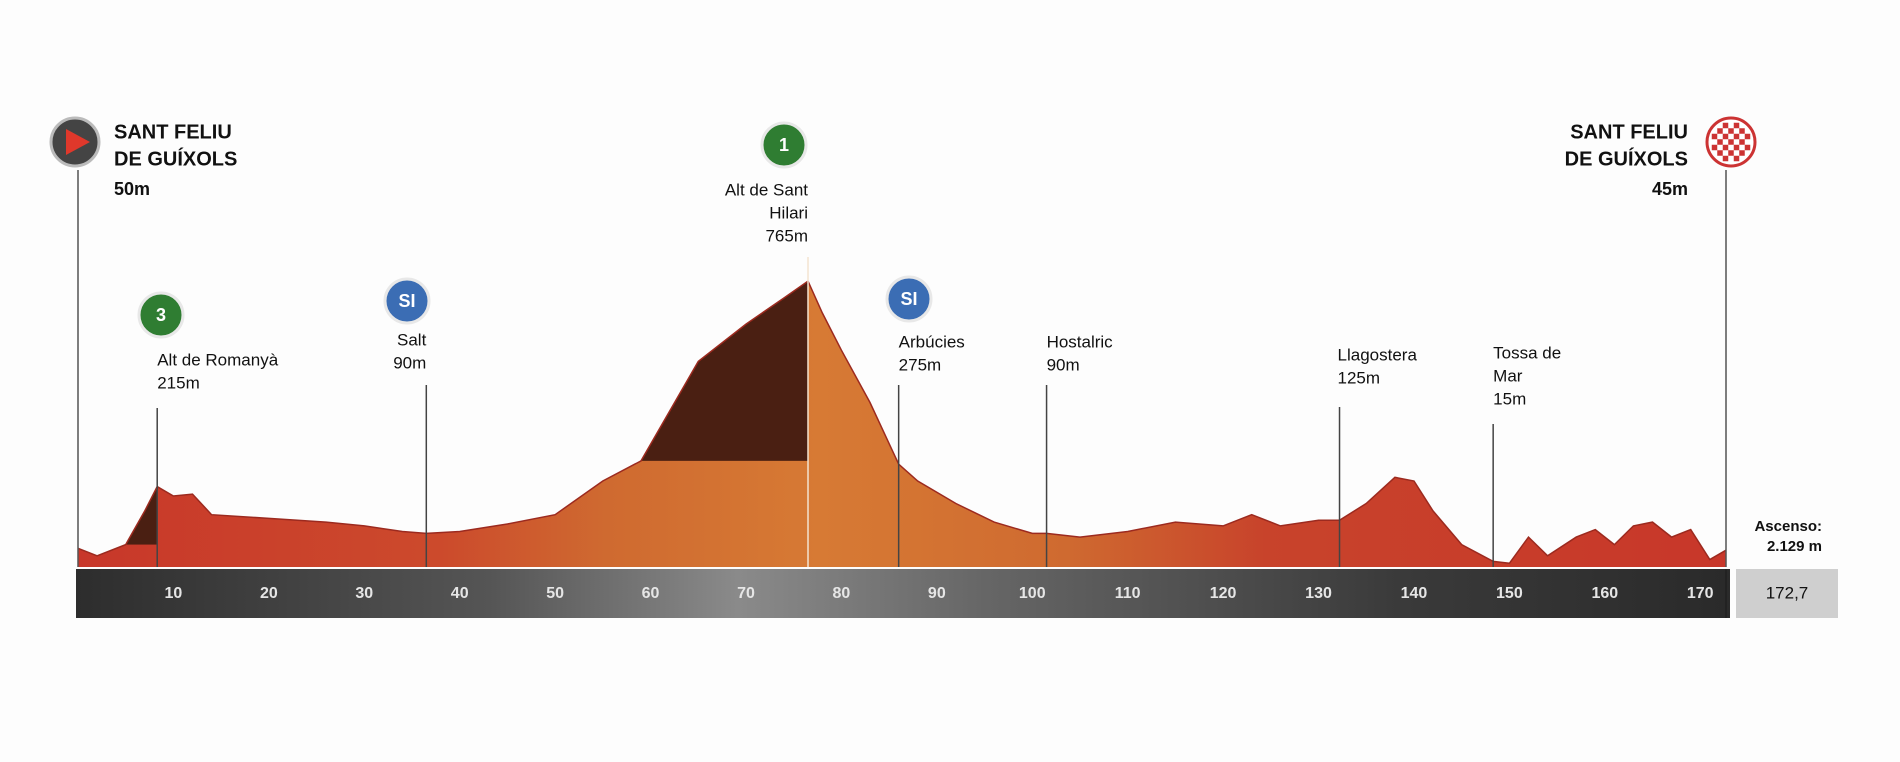  What do you see at coordinates (174, 593) in the screenshot?
I see `x-tick-label: 10` at bounding box center [174, 593].